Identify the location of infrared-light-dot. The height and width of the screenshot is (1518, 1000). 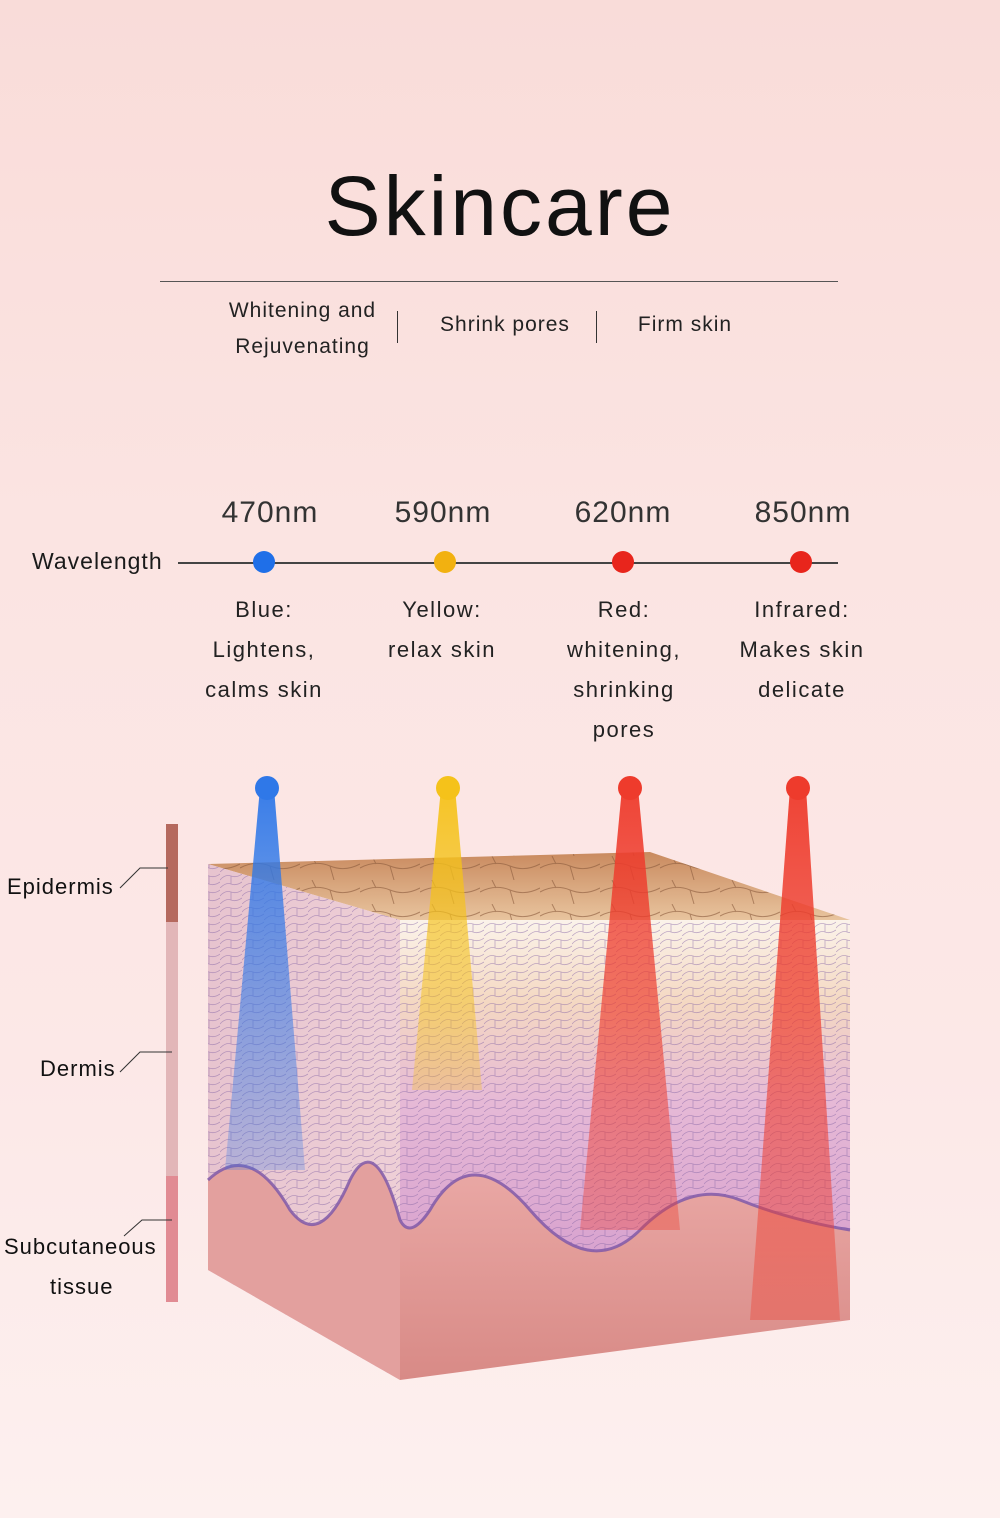
(801, 562).